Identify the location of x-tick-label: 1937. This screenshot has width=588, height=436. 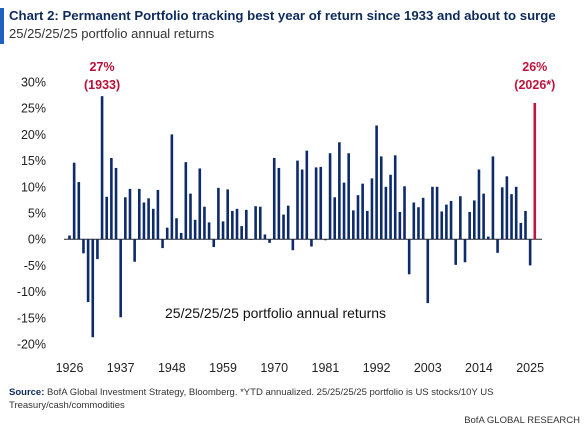
(121, 368).